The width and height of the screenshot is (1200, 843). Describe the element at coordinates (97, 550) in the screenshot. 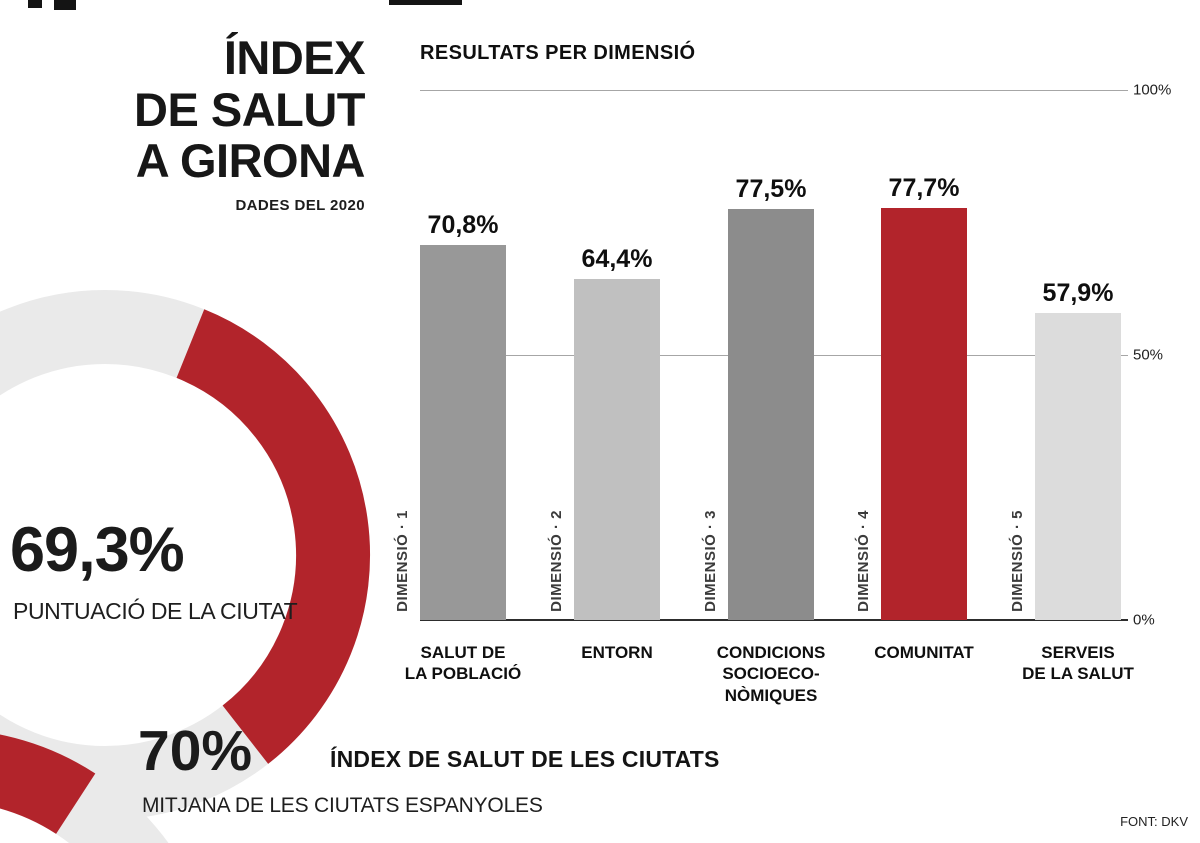

I see `city-score-value: 69,3%` at that location.